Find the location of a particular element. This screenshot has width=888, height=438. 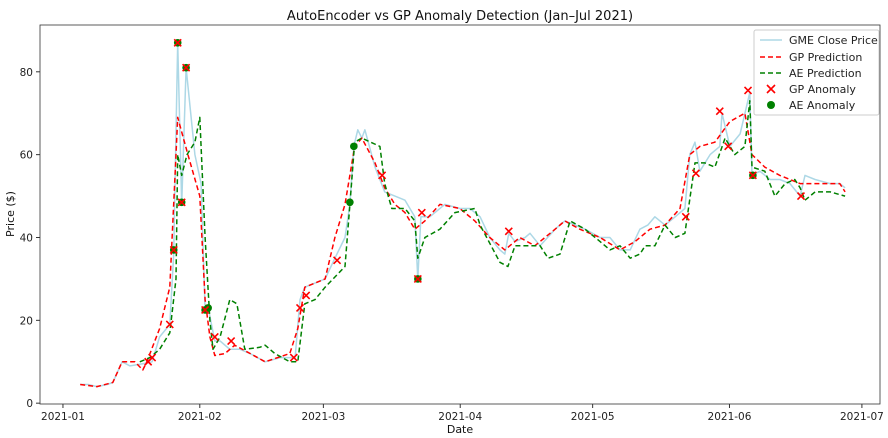

y-tick-label: 0 is located at coordinates (29, 404).